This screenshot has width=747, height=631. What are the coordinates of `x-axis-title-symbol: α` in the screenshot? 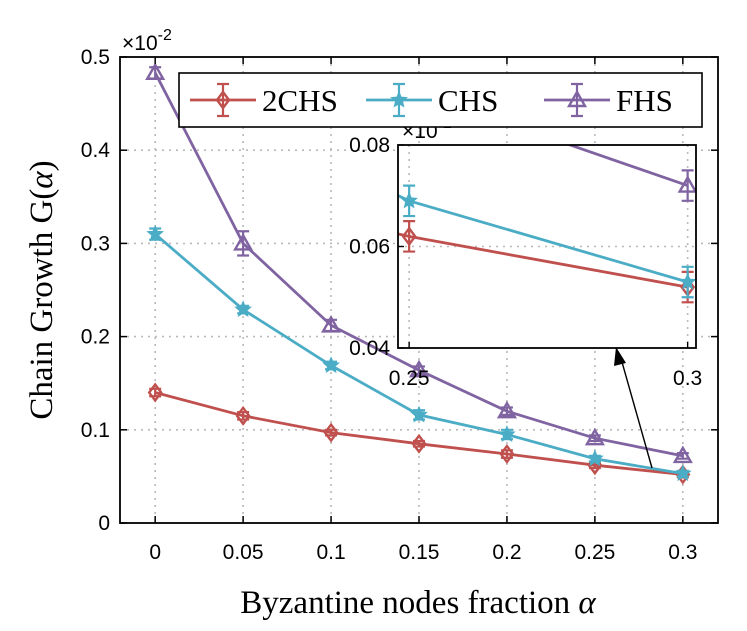 It's located at (587, 603).